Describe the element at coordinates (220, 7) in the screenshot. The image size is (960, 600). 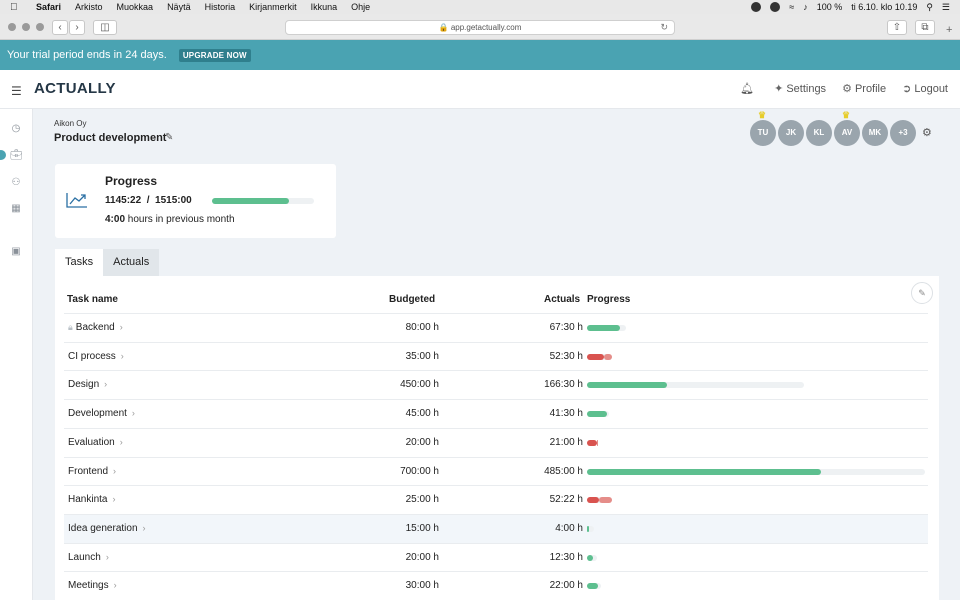
I see `menu-item: Historia` at that location.